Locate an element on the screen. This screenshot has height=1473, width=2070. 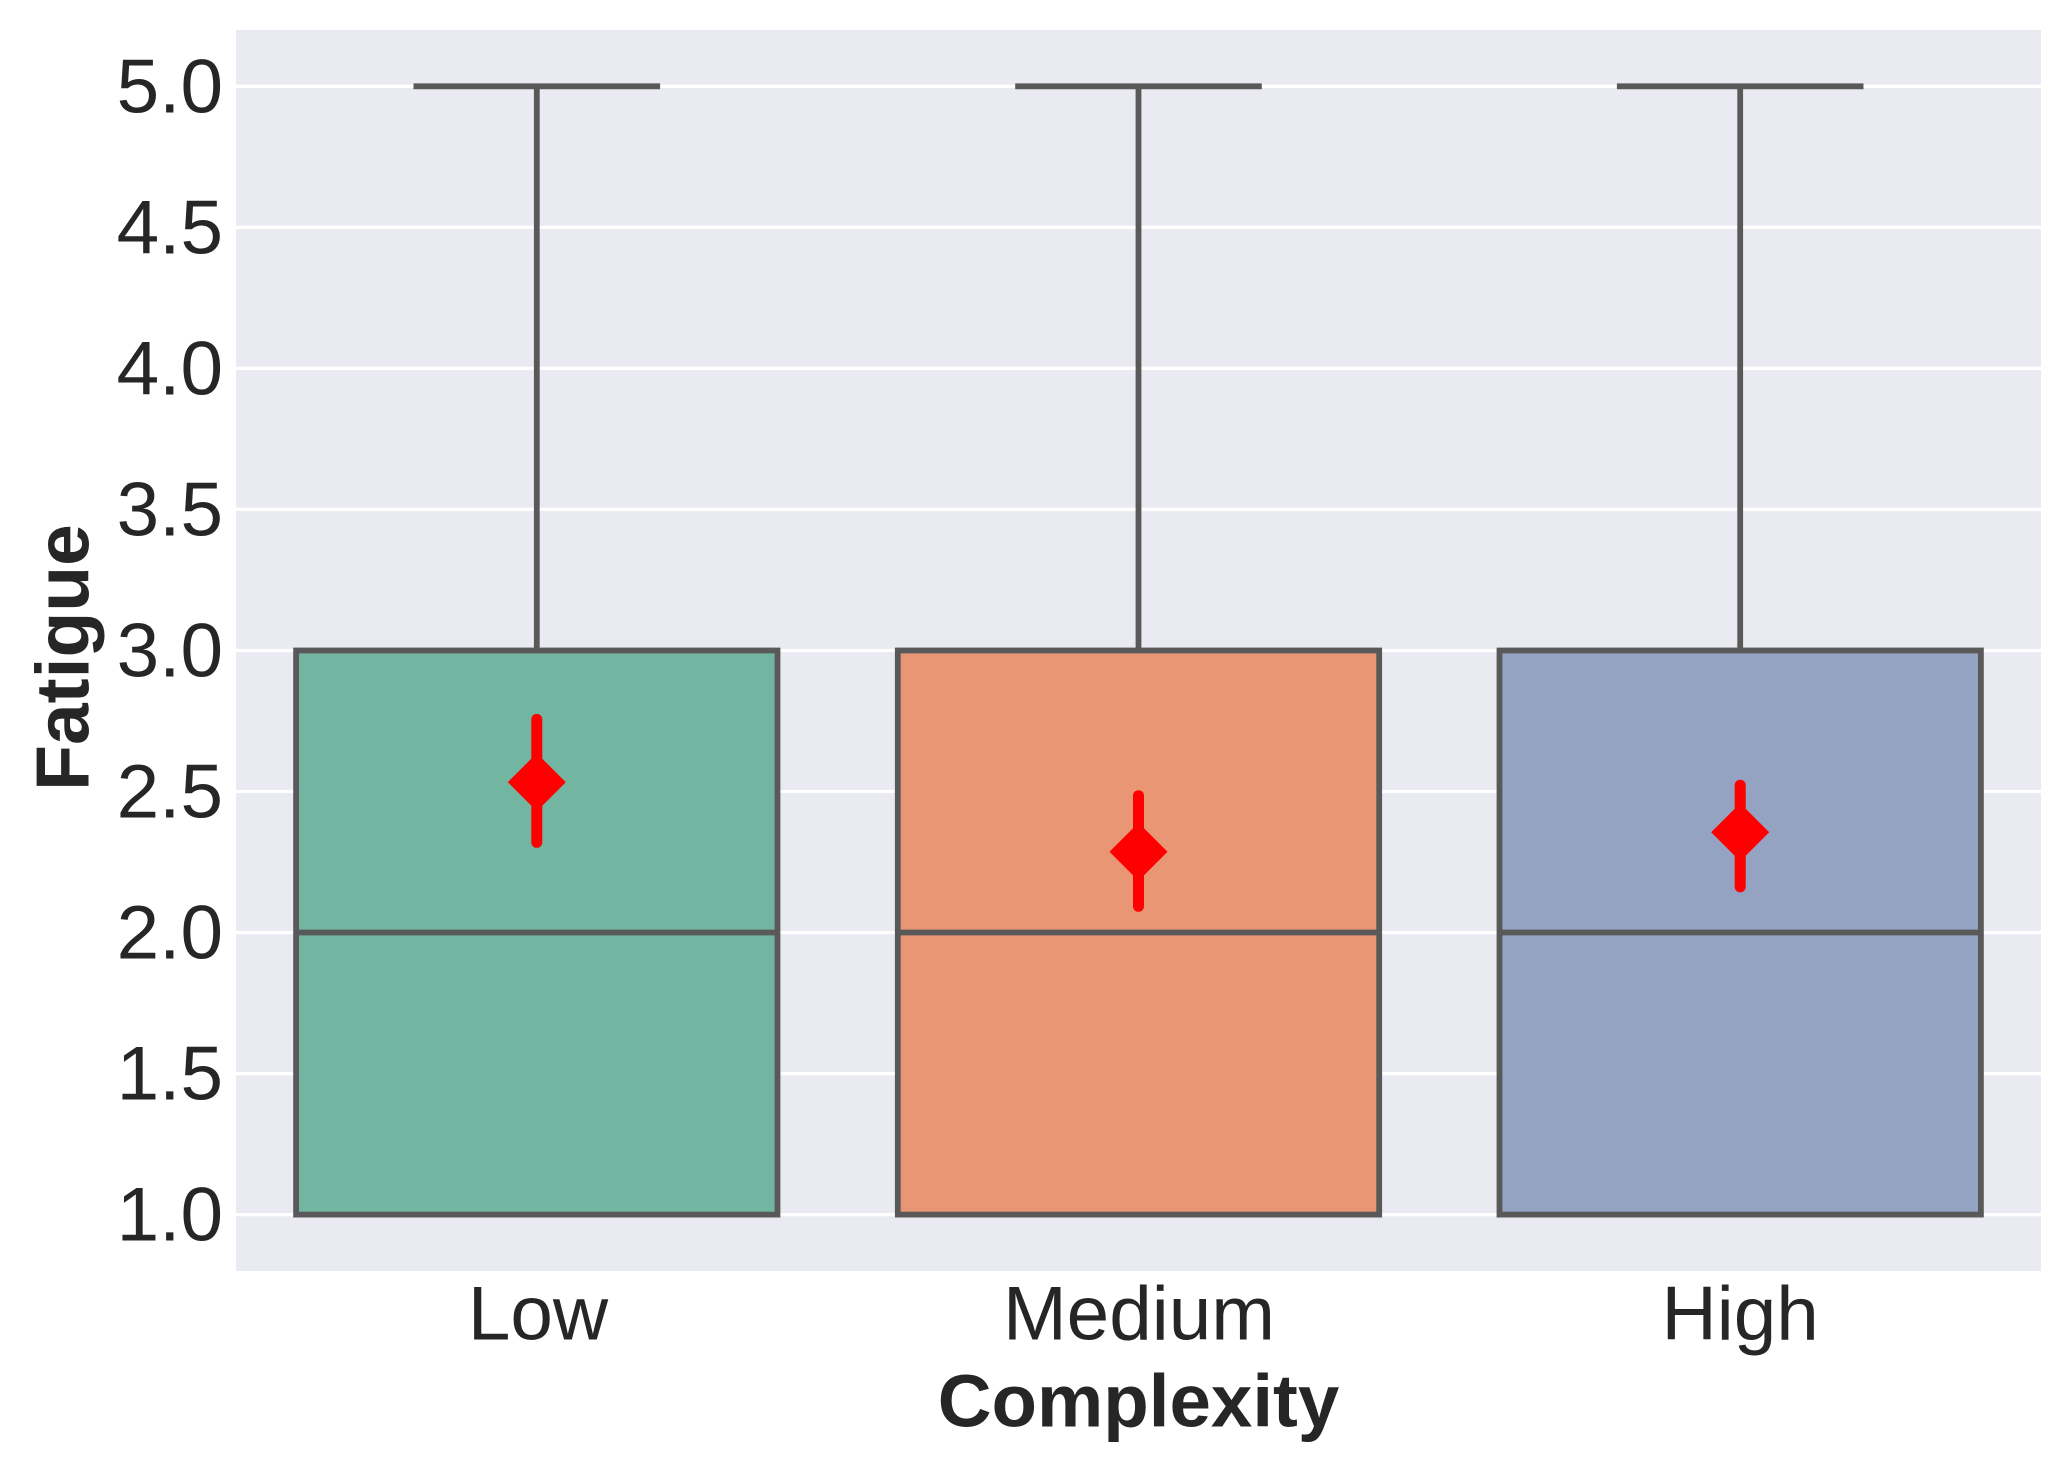
svg-text: 2.5 is located at coordinates (170, 792).